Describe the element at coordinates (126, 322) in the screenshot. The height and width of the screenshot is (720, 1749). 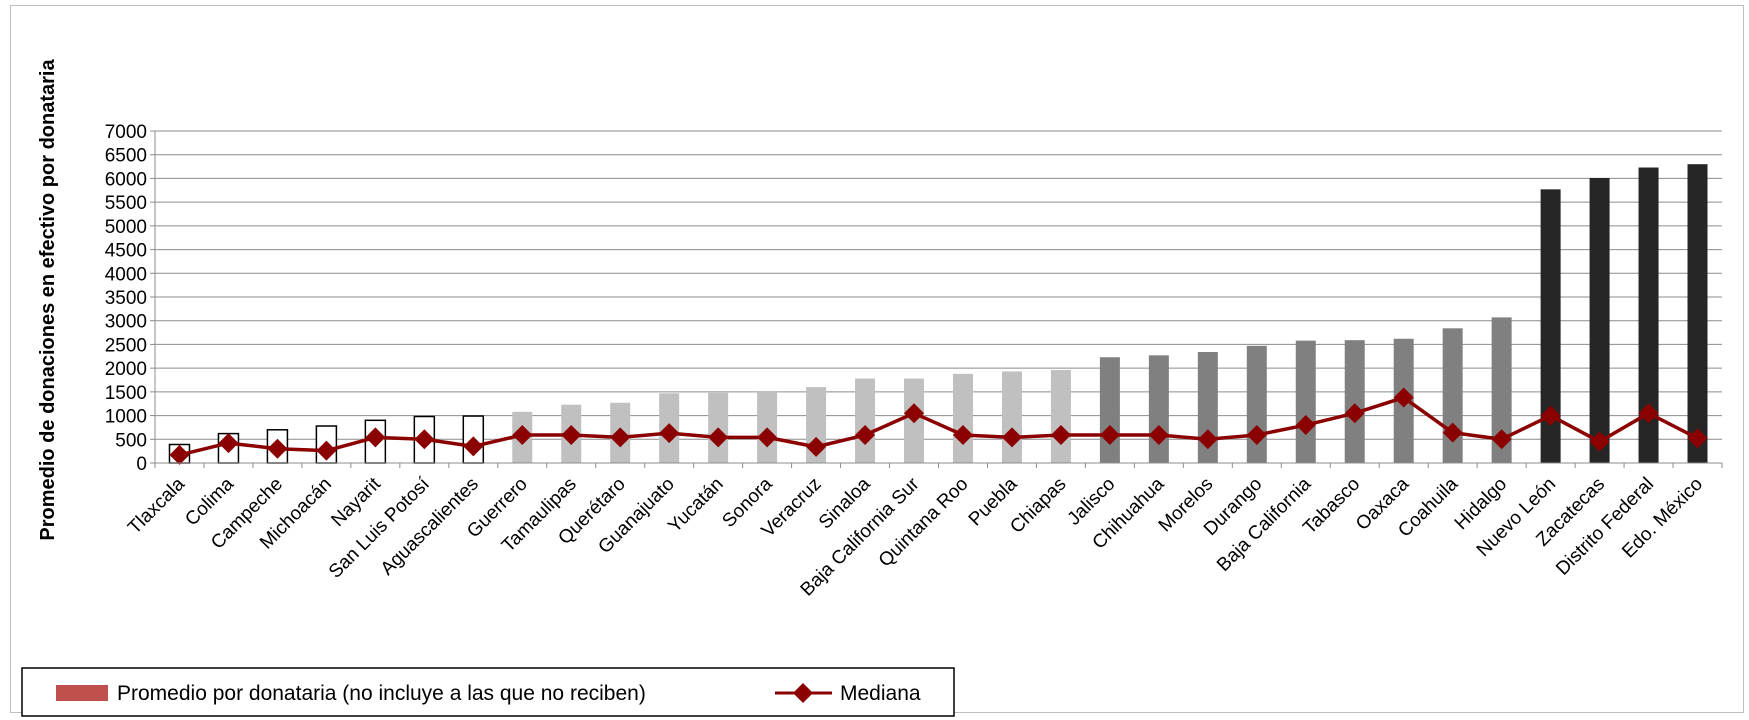
I see `y-tick-label: 3000` at that location.